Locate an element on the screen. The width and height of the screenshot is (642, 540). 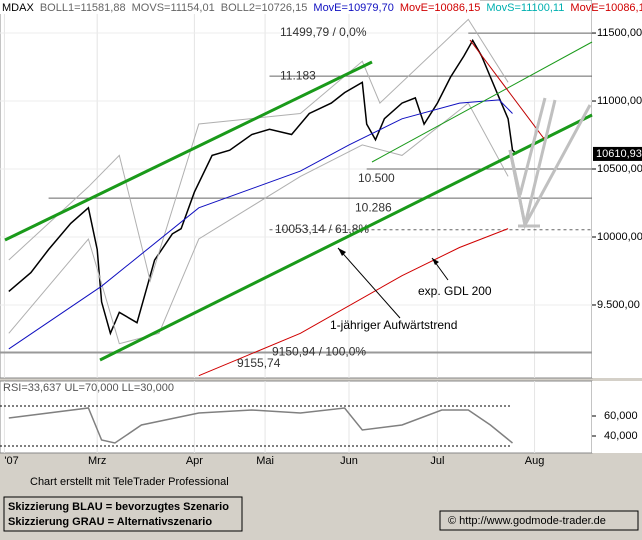
y-tick-label: 10000,00 is located at coordinates (619, 237).